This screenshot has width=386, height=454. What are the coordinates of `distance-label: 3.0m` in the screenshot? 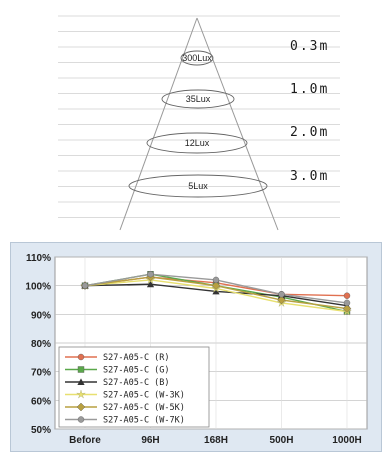 It's located at (309, 176).